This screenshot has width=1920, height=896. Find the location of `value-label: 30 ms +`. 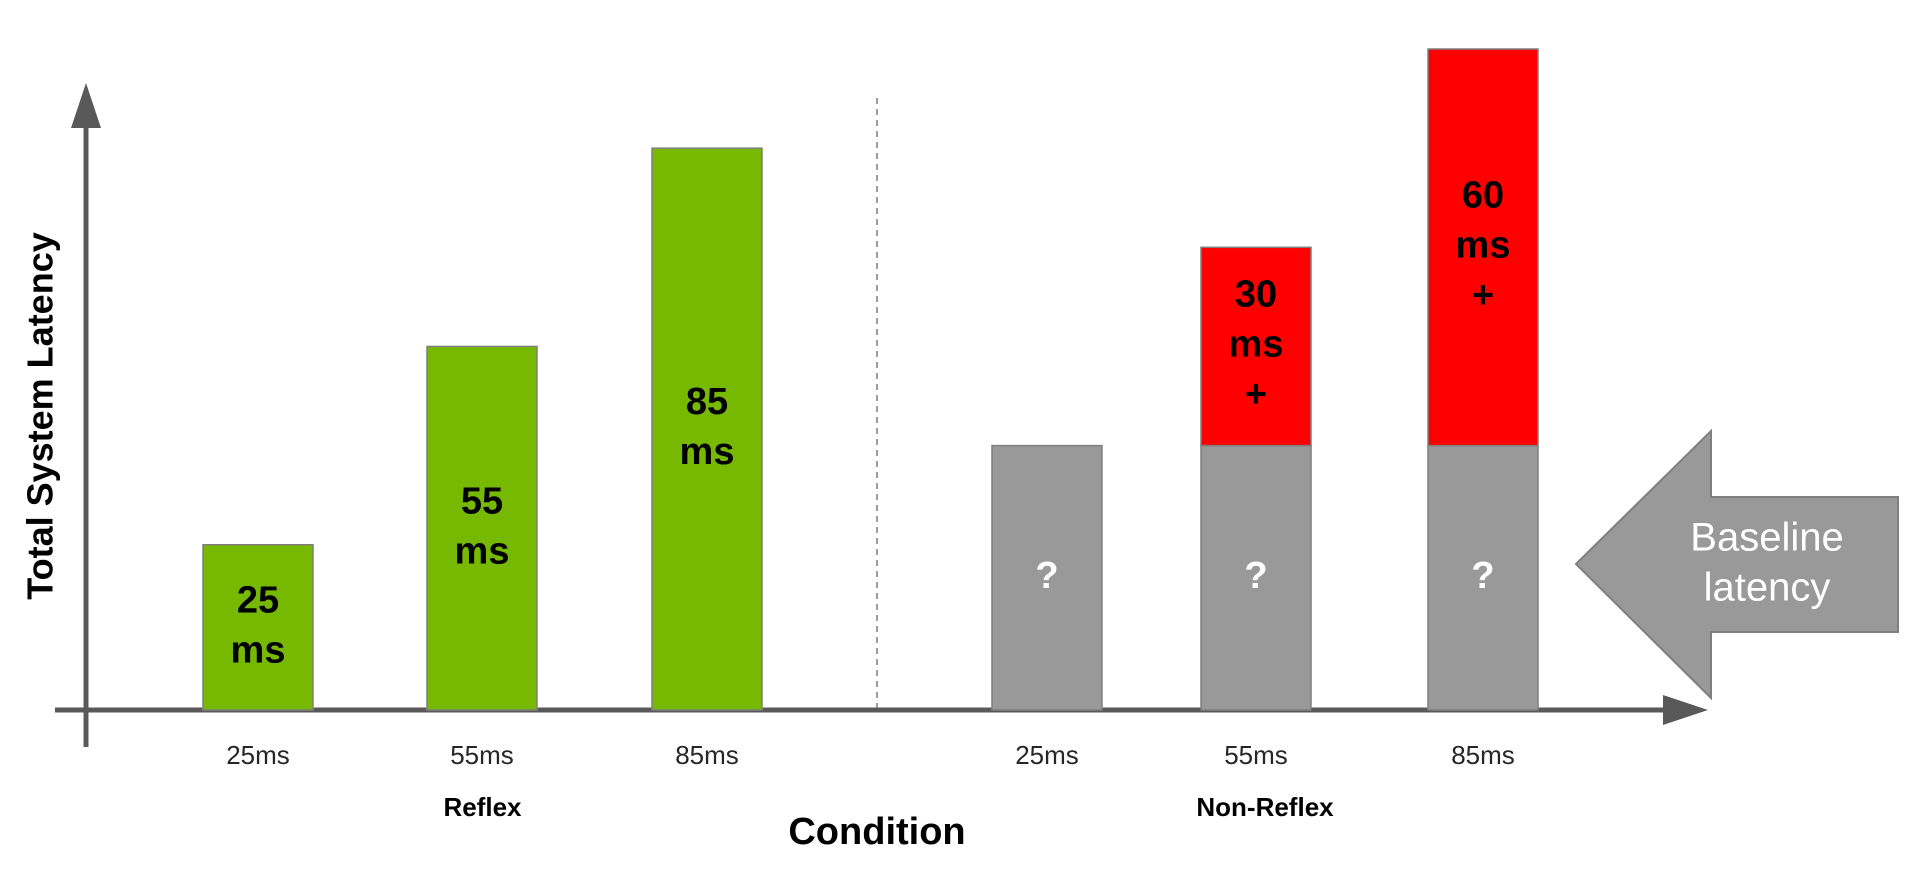

value-label: 30 ms + is located at coordinates (1256, 344).